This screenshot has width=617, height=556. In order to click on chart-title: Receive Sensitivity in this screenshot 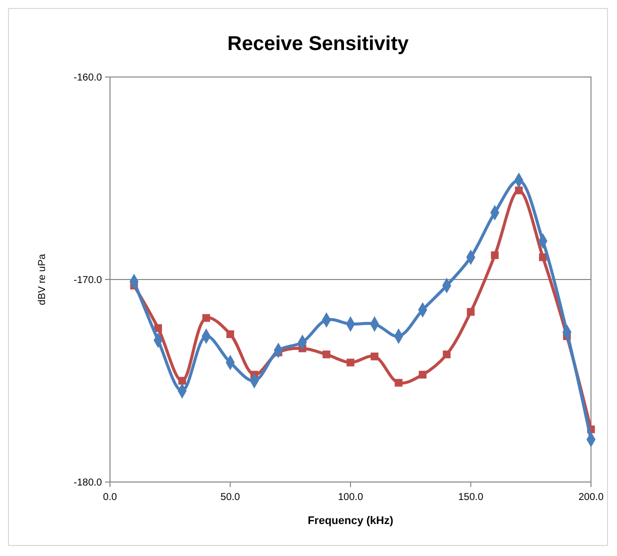, I will do `click(318, 44)`.